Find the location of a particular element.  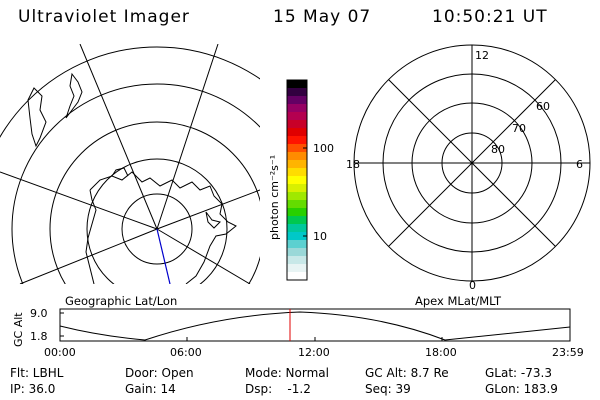

instrument-title: Ultraviolet Imager is located at coordinates (104, 17).